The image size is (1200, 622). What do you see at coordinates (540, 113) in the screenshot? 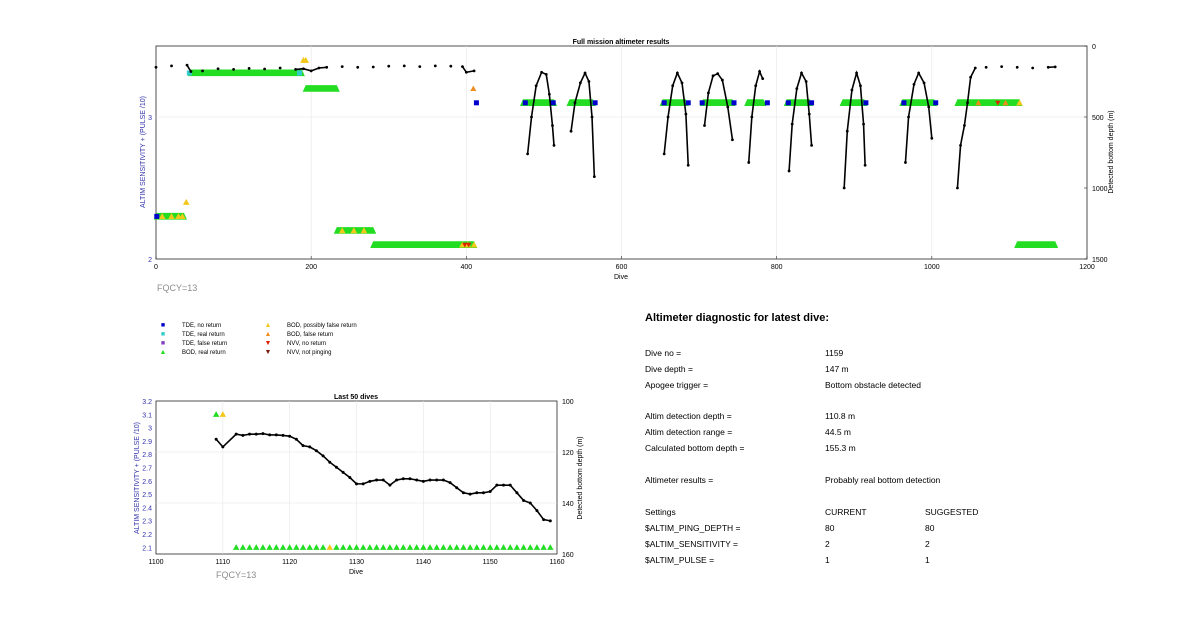
I see `depth-series-line` at bounding box center [540, 113].